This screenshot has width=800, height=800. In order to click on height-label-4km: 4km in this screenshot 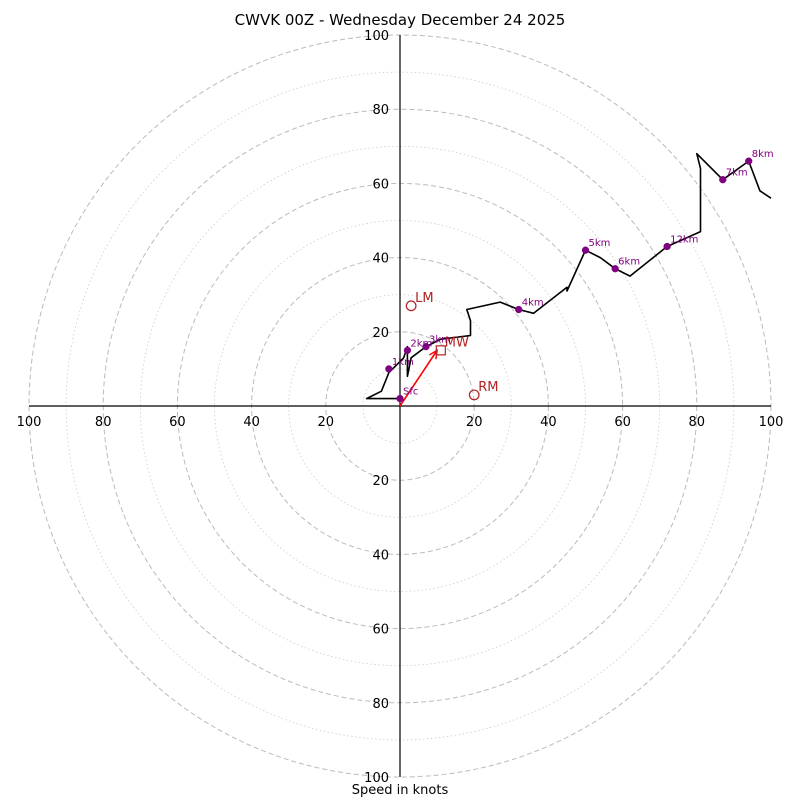, I will do `click(533, 303)`.